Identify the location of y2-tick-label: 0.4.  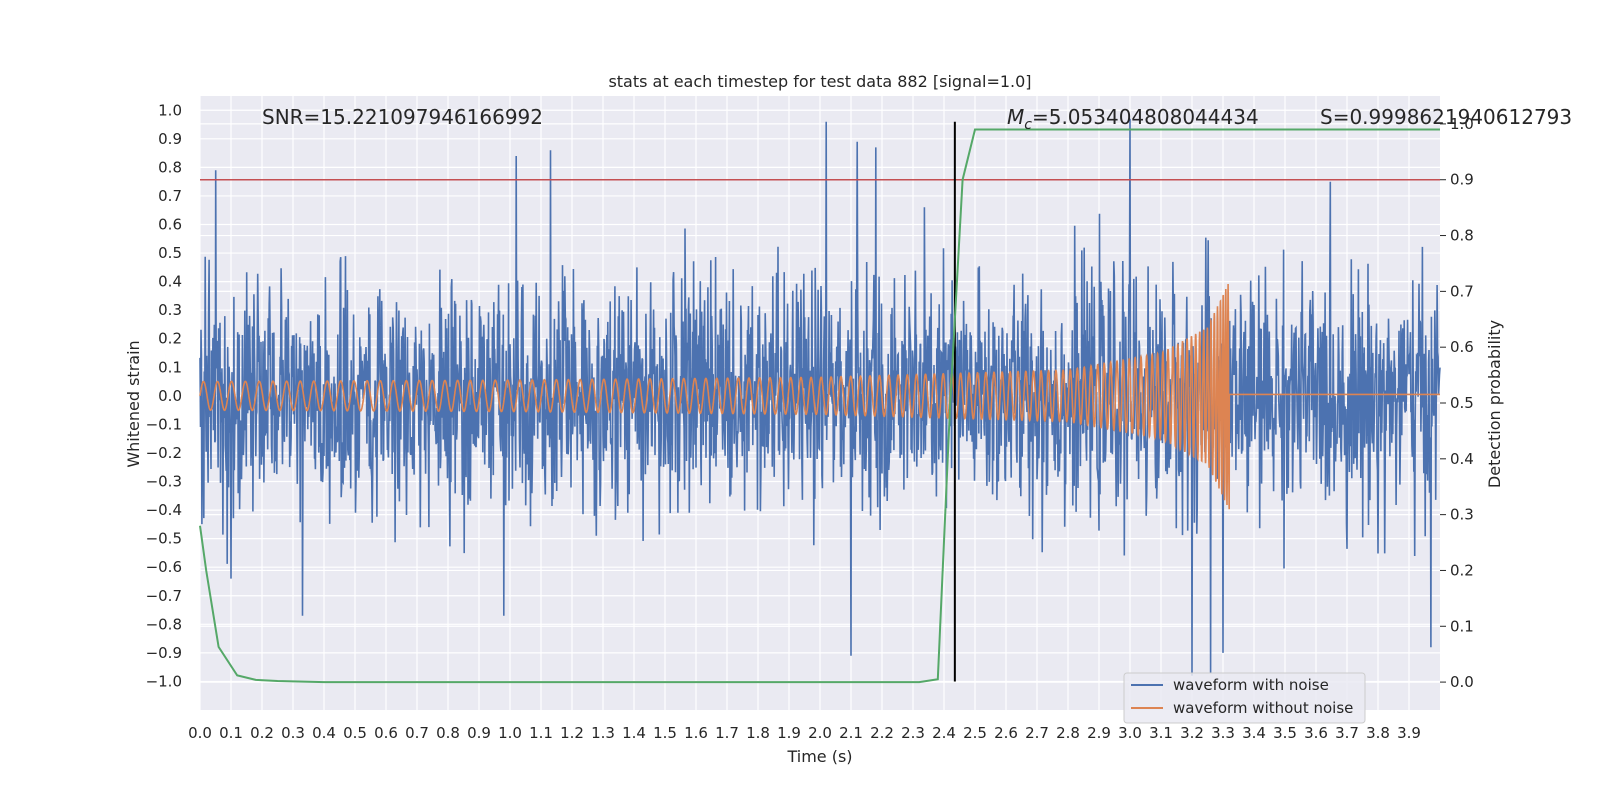
(1462, 459).